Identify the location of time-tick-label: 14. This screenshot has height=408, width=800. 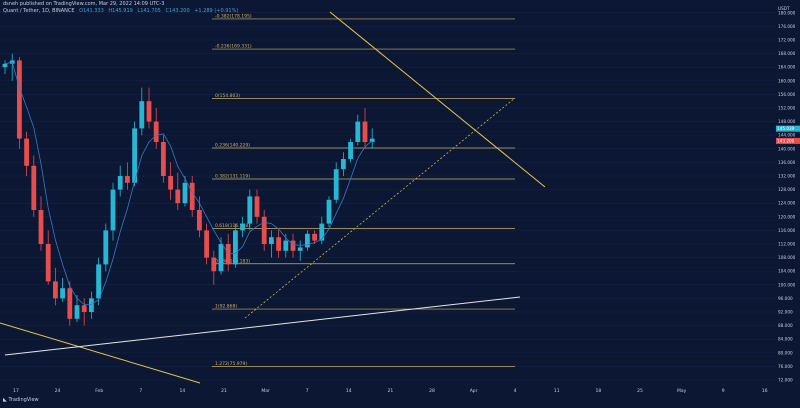
(183, 391).